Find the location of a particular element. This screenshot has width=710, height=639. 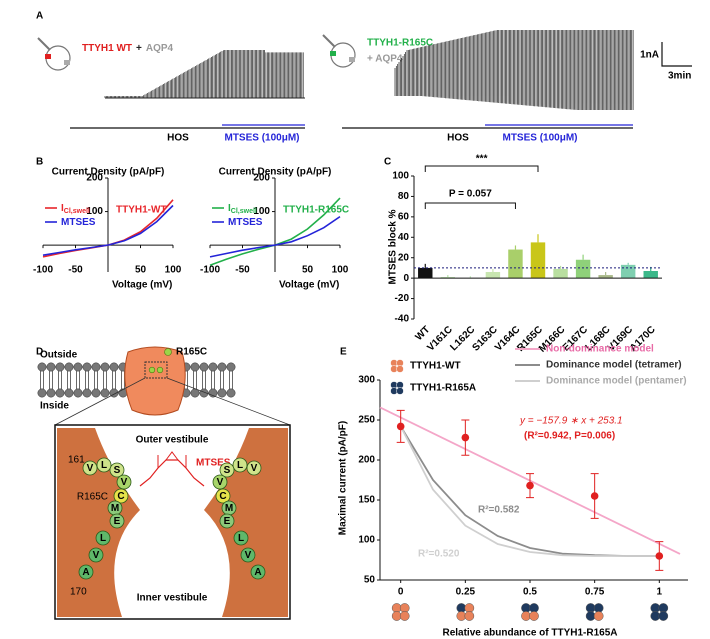

x-tick-label: WT is located at coordinates (422, 333).